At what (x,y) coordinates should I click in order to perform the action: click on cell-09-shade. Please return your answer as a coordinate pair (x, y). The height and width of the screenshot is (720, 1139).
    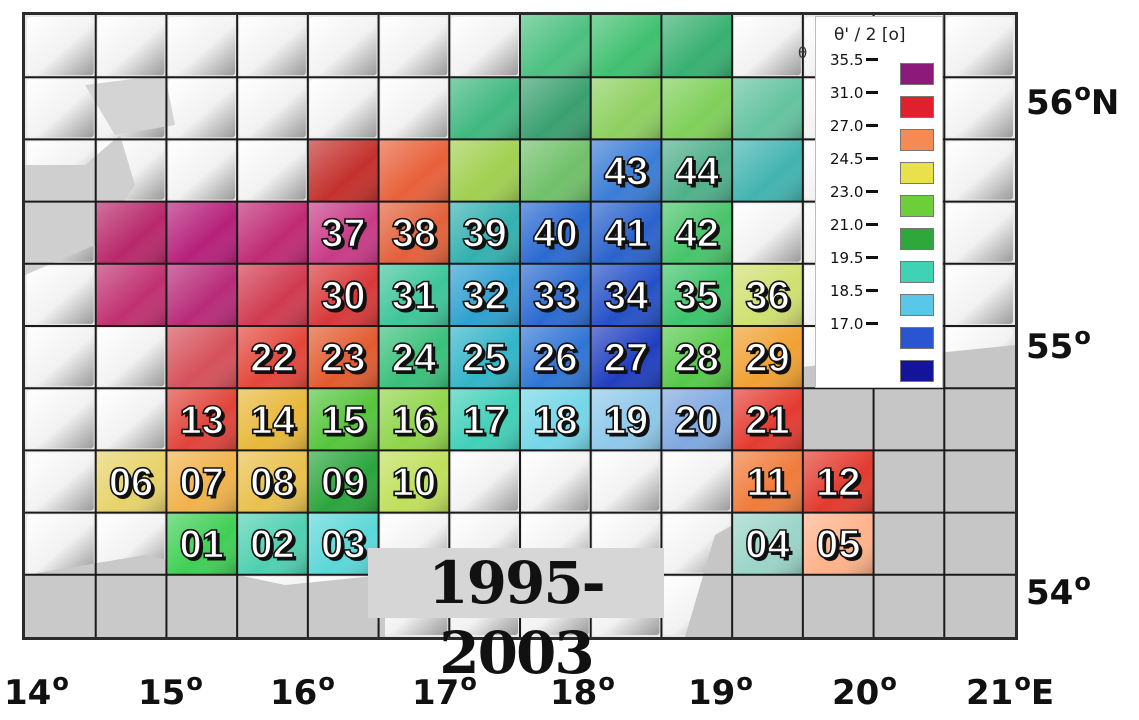
    Looking at the image, I should click on (343, 482).